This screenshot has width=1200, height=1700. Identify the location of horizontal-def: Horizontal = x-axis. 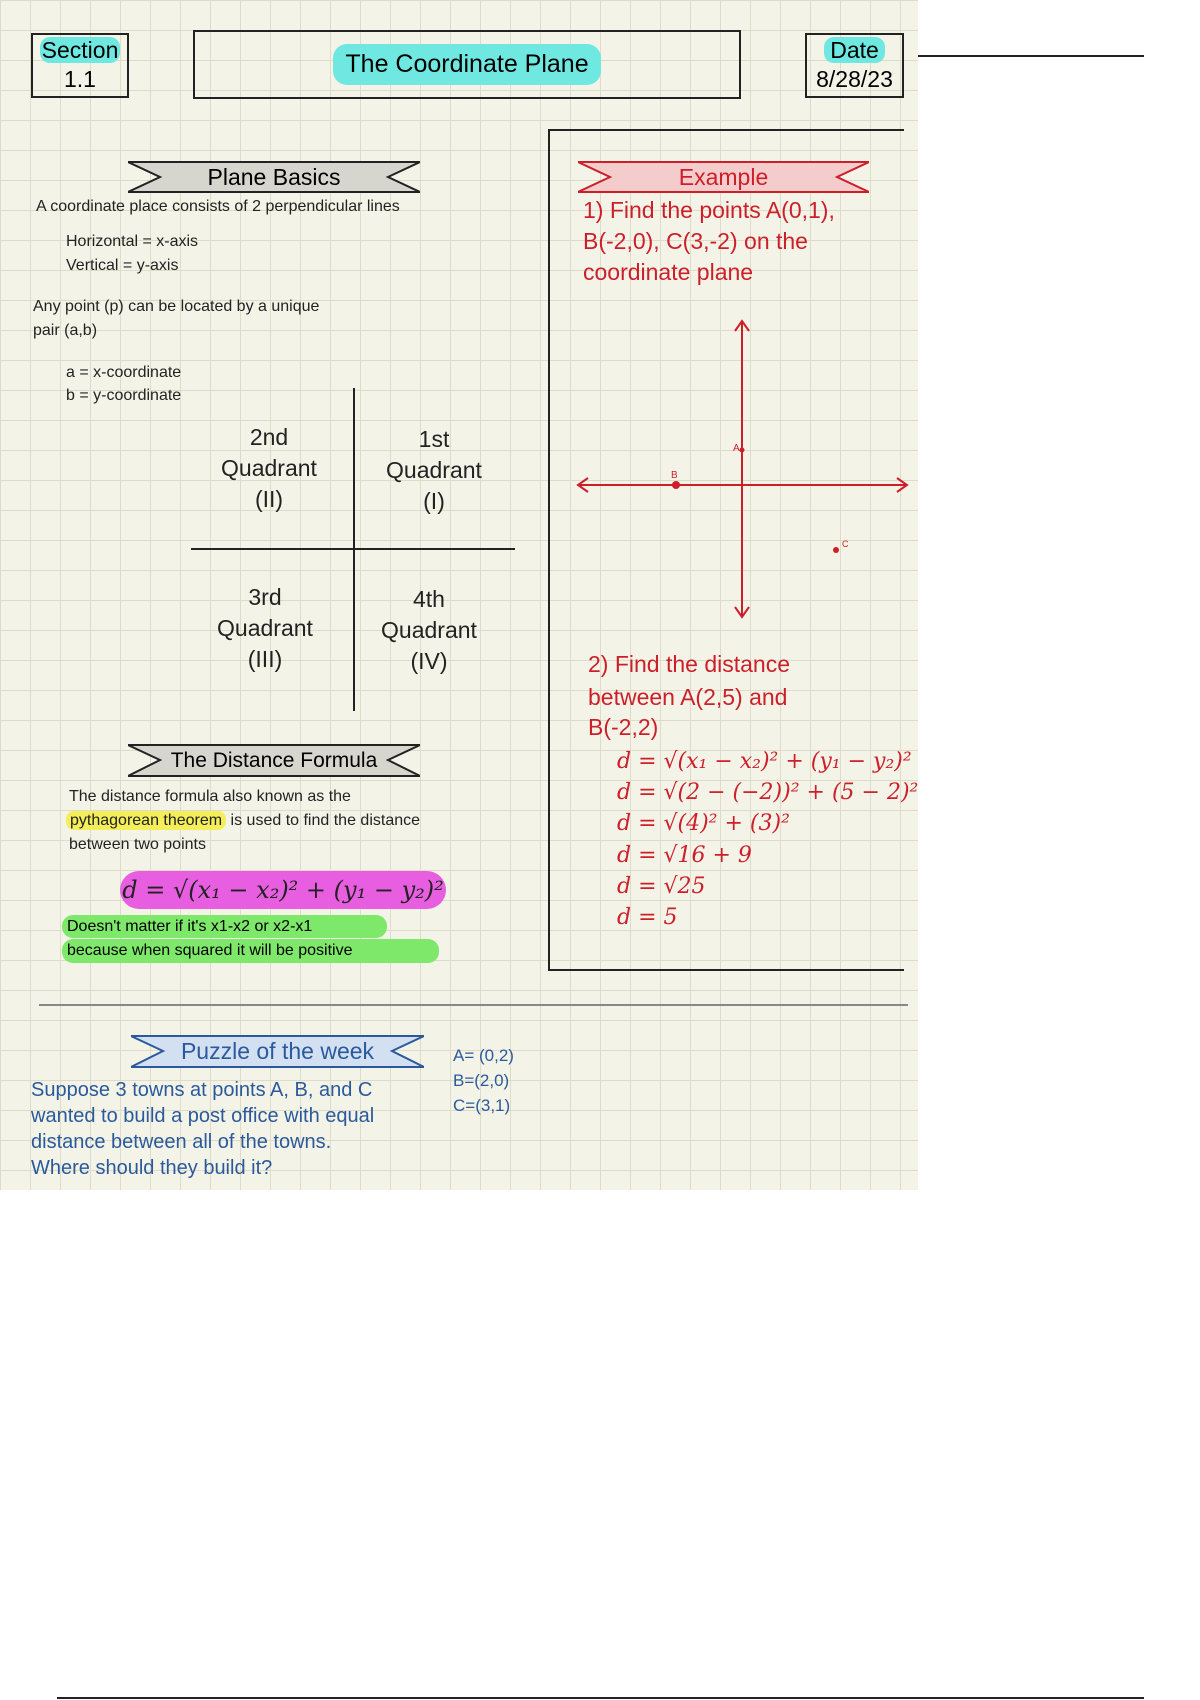
(132, 241).